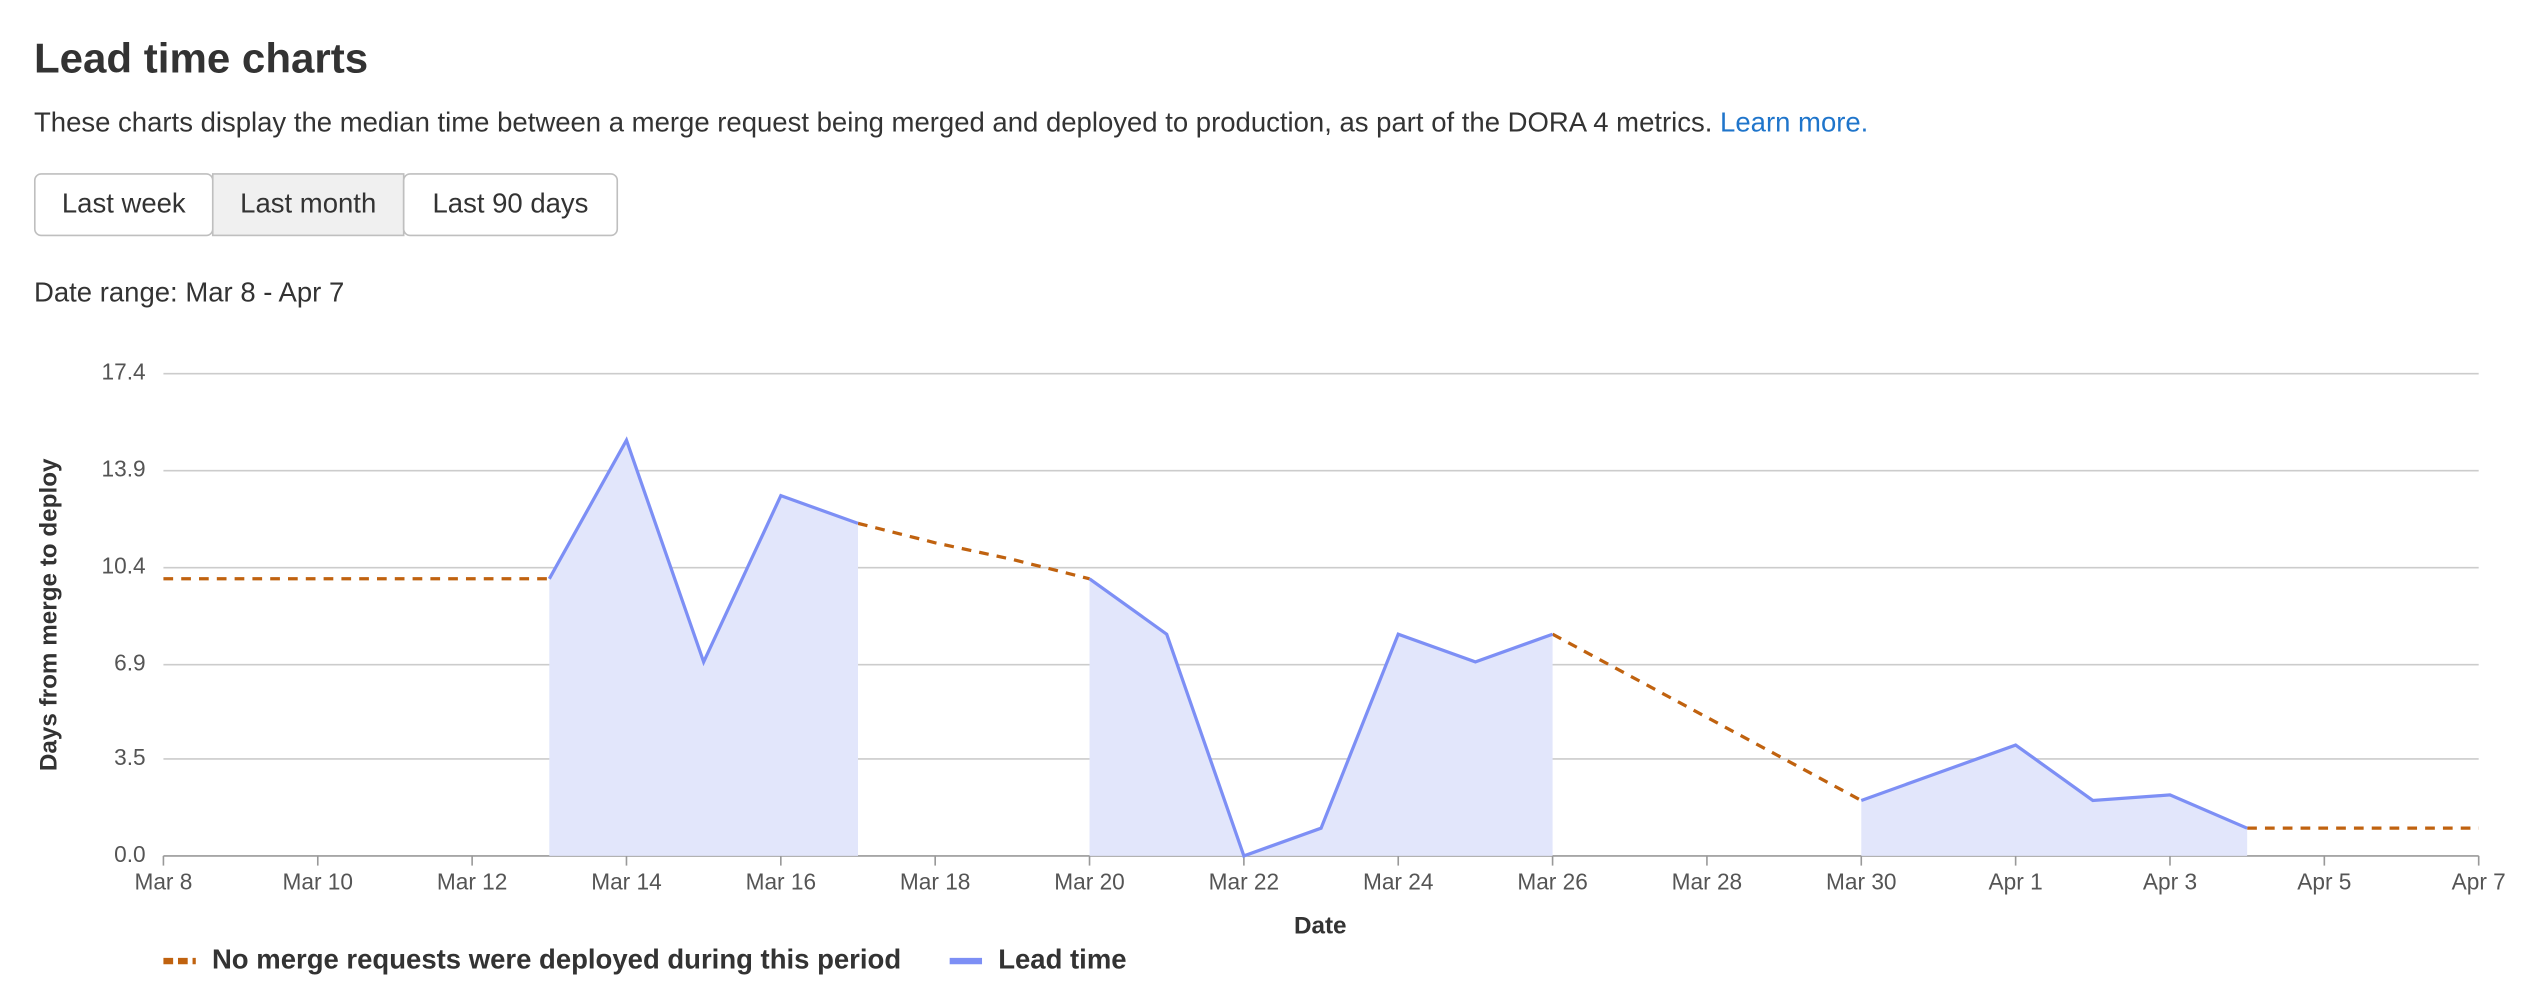  Describe the element at coordinates (201, 58) in the screenshot. I see `page-title: Lead time charts` at that location.